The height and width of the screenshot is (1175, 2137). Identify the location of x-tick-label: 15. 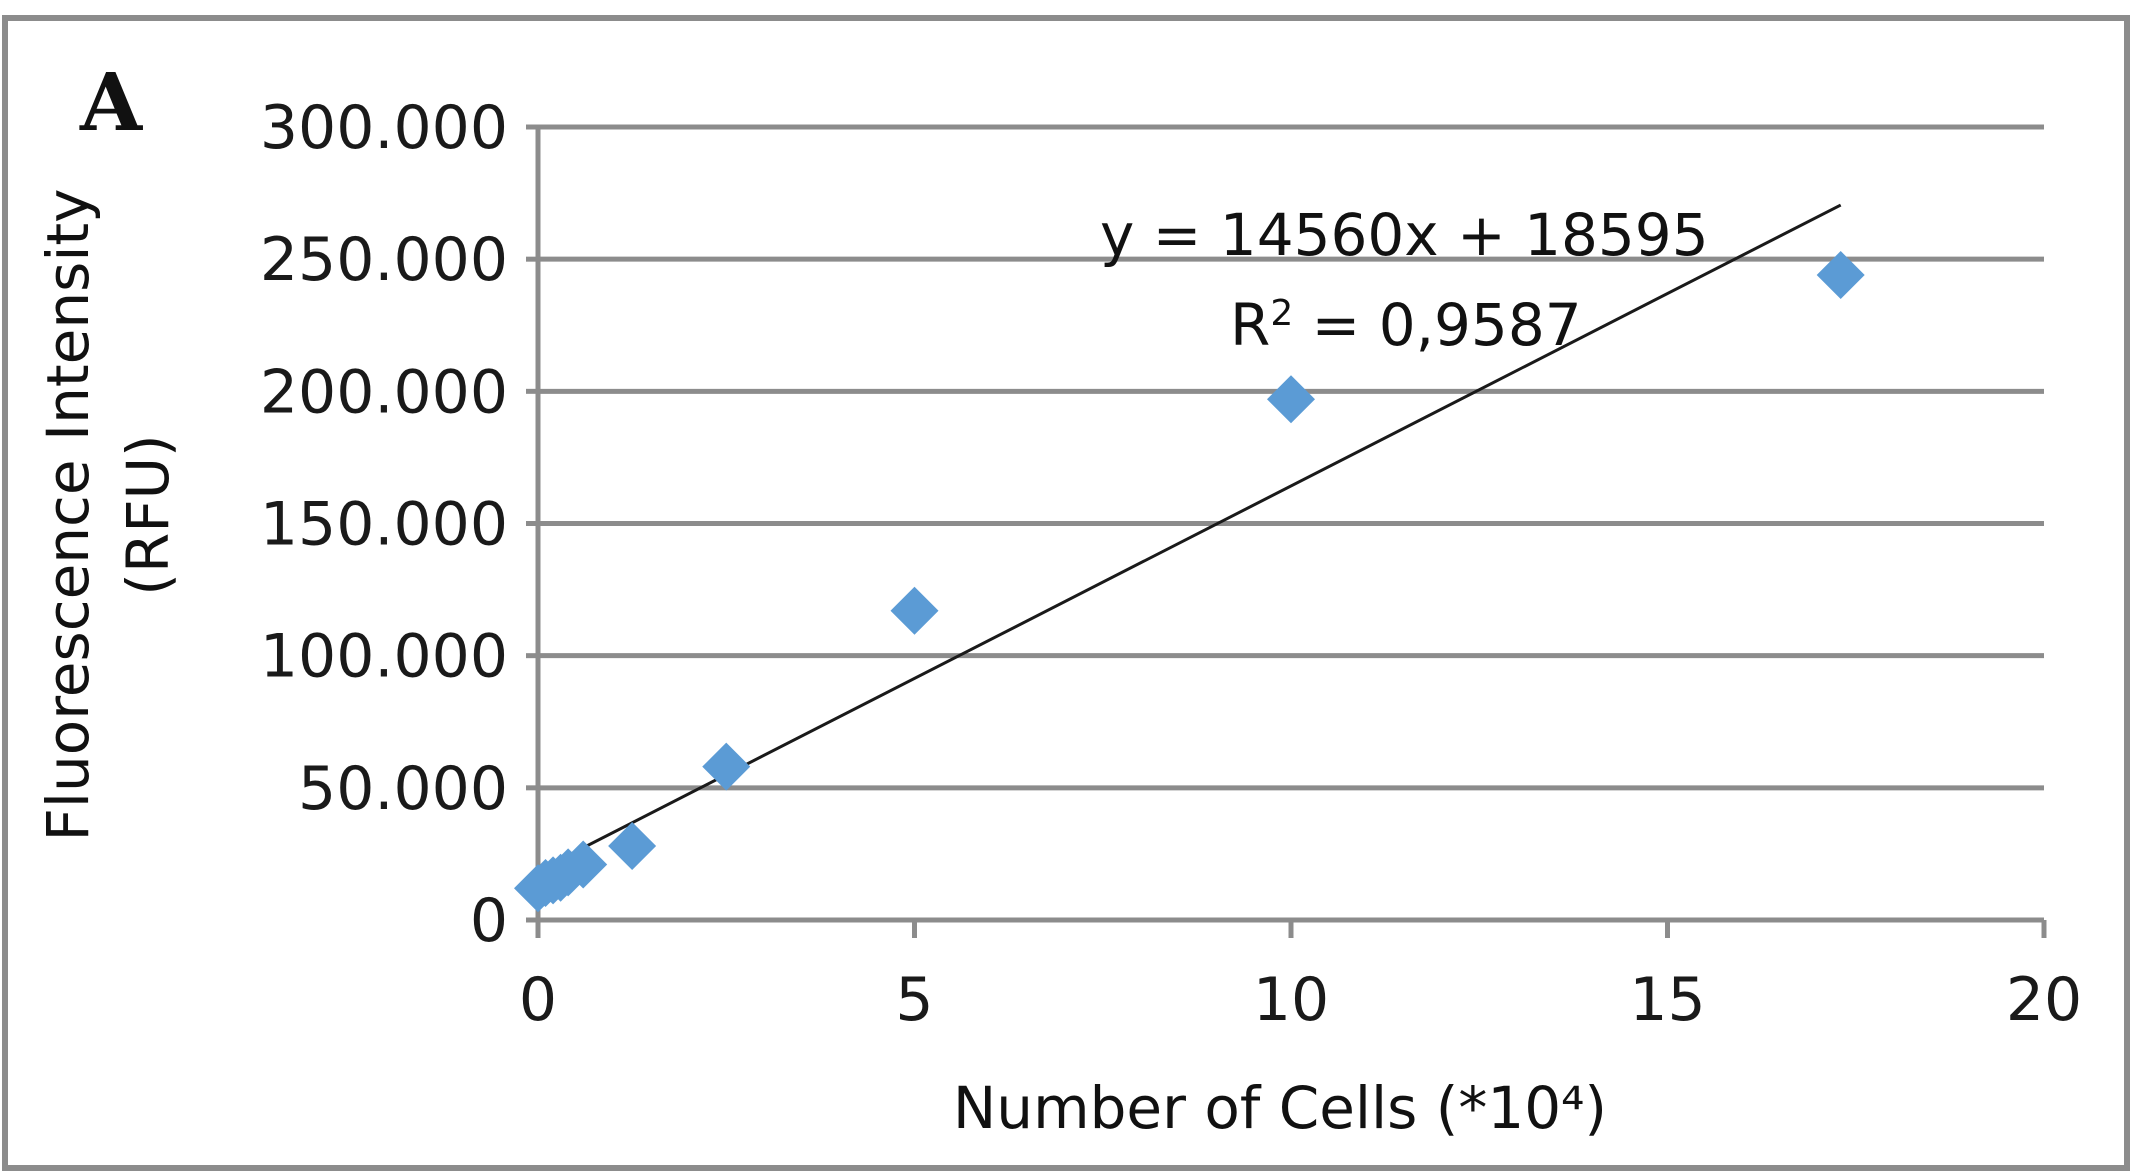
(1667, 1000).